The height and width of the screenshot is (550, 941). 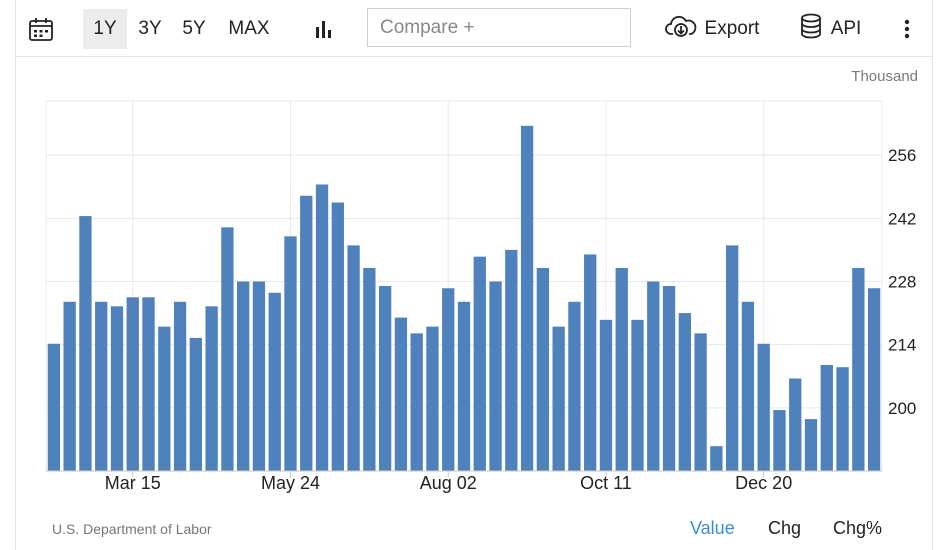 I want to click on calendar-icon, so click(x=41, y=29).